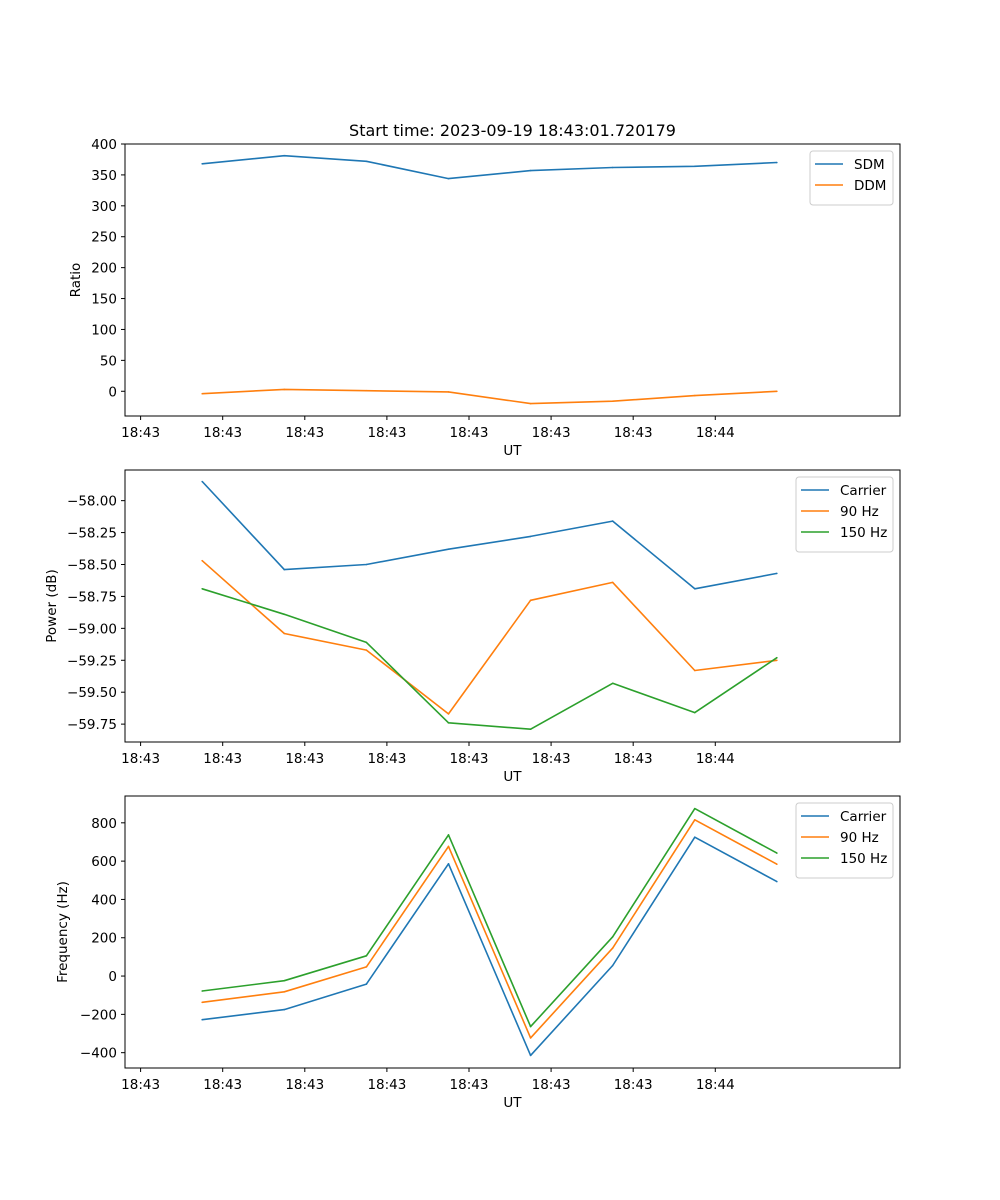  What do you see at coordinates (512, 130) in the screenshot?
I see `chart-title: Start time: 2023-09-19 18:43:01.720179` at bounding box center [512, 130].